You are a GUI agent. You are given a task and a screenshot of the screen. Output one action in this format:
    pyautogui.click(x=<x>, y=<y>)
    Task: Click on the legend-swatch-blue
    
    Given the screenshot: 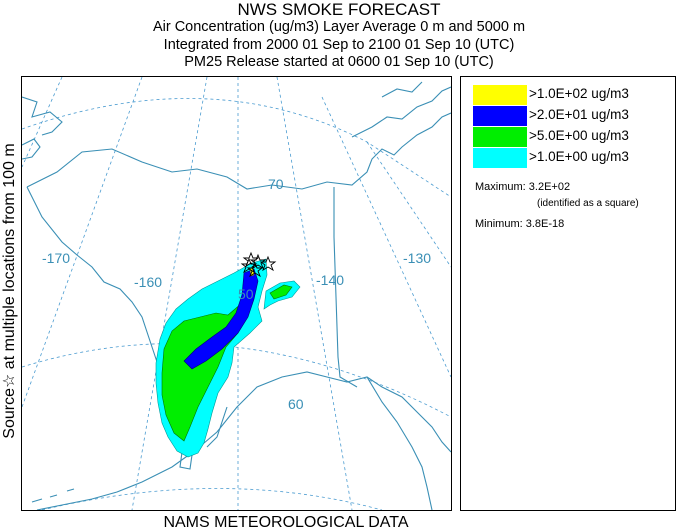 What is the action you would take?
    pyautogui.click(x=500, y=116)
    